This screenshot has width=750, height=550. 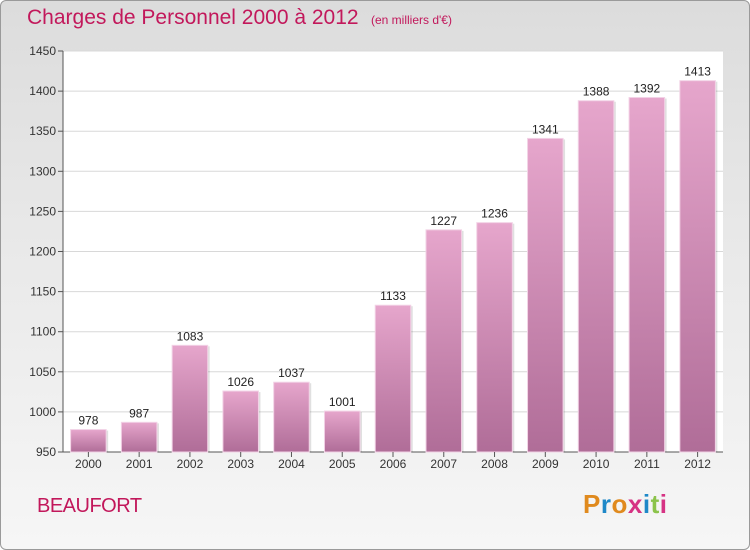 What do you see at coordinates (291, 373) in the screenshot?
I see `data-label: 1037` at bounding box center [291, 373].